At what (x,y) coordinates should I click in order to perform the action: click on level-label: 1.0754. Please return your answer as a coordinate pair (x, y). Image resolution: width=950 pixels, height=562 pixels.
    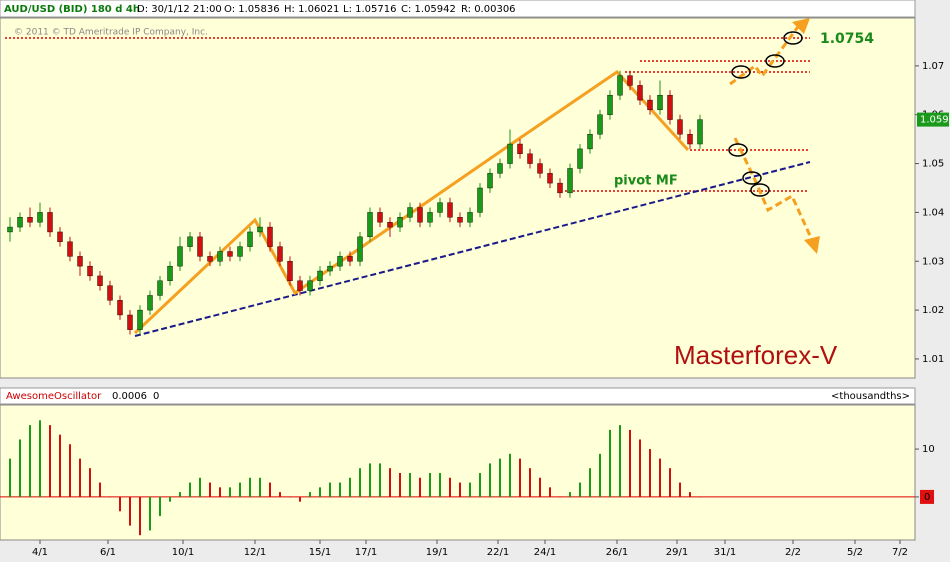
    Looking at the image, I should click on (847, 39).